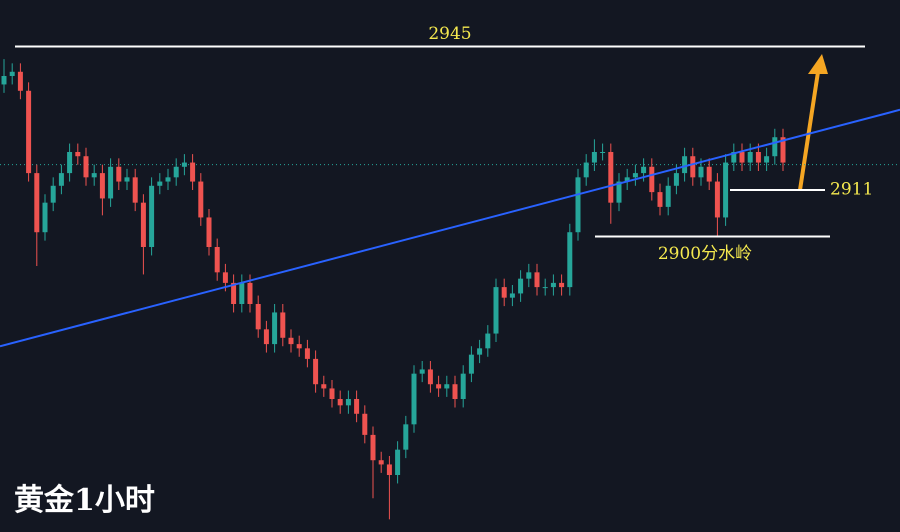  What do you see at coordinates (84, 500) in the screenshot?
I see `chart-title: 黄金1小时` at bounding box center [84, 500].